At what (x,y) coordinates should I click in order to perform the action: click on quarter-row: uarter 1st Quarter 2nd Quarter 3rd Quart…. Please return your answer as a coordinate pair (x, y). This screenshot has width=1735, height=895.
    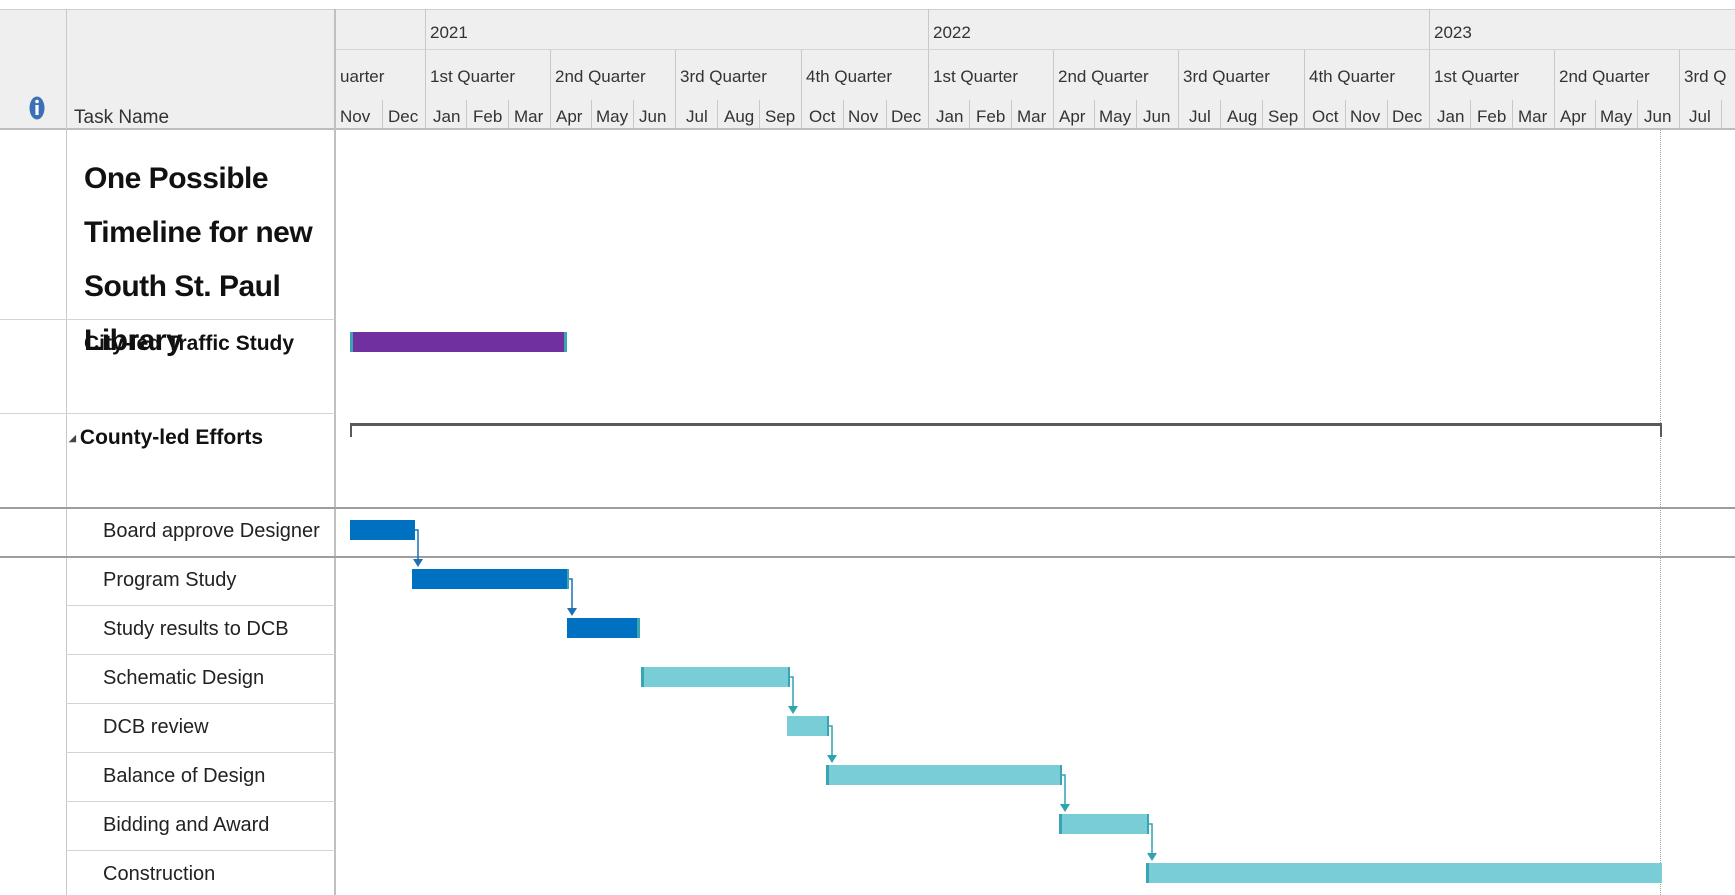
    Looking at the image, I should click on (1035, 75).